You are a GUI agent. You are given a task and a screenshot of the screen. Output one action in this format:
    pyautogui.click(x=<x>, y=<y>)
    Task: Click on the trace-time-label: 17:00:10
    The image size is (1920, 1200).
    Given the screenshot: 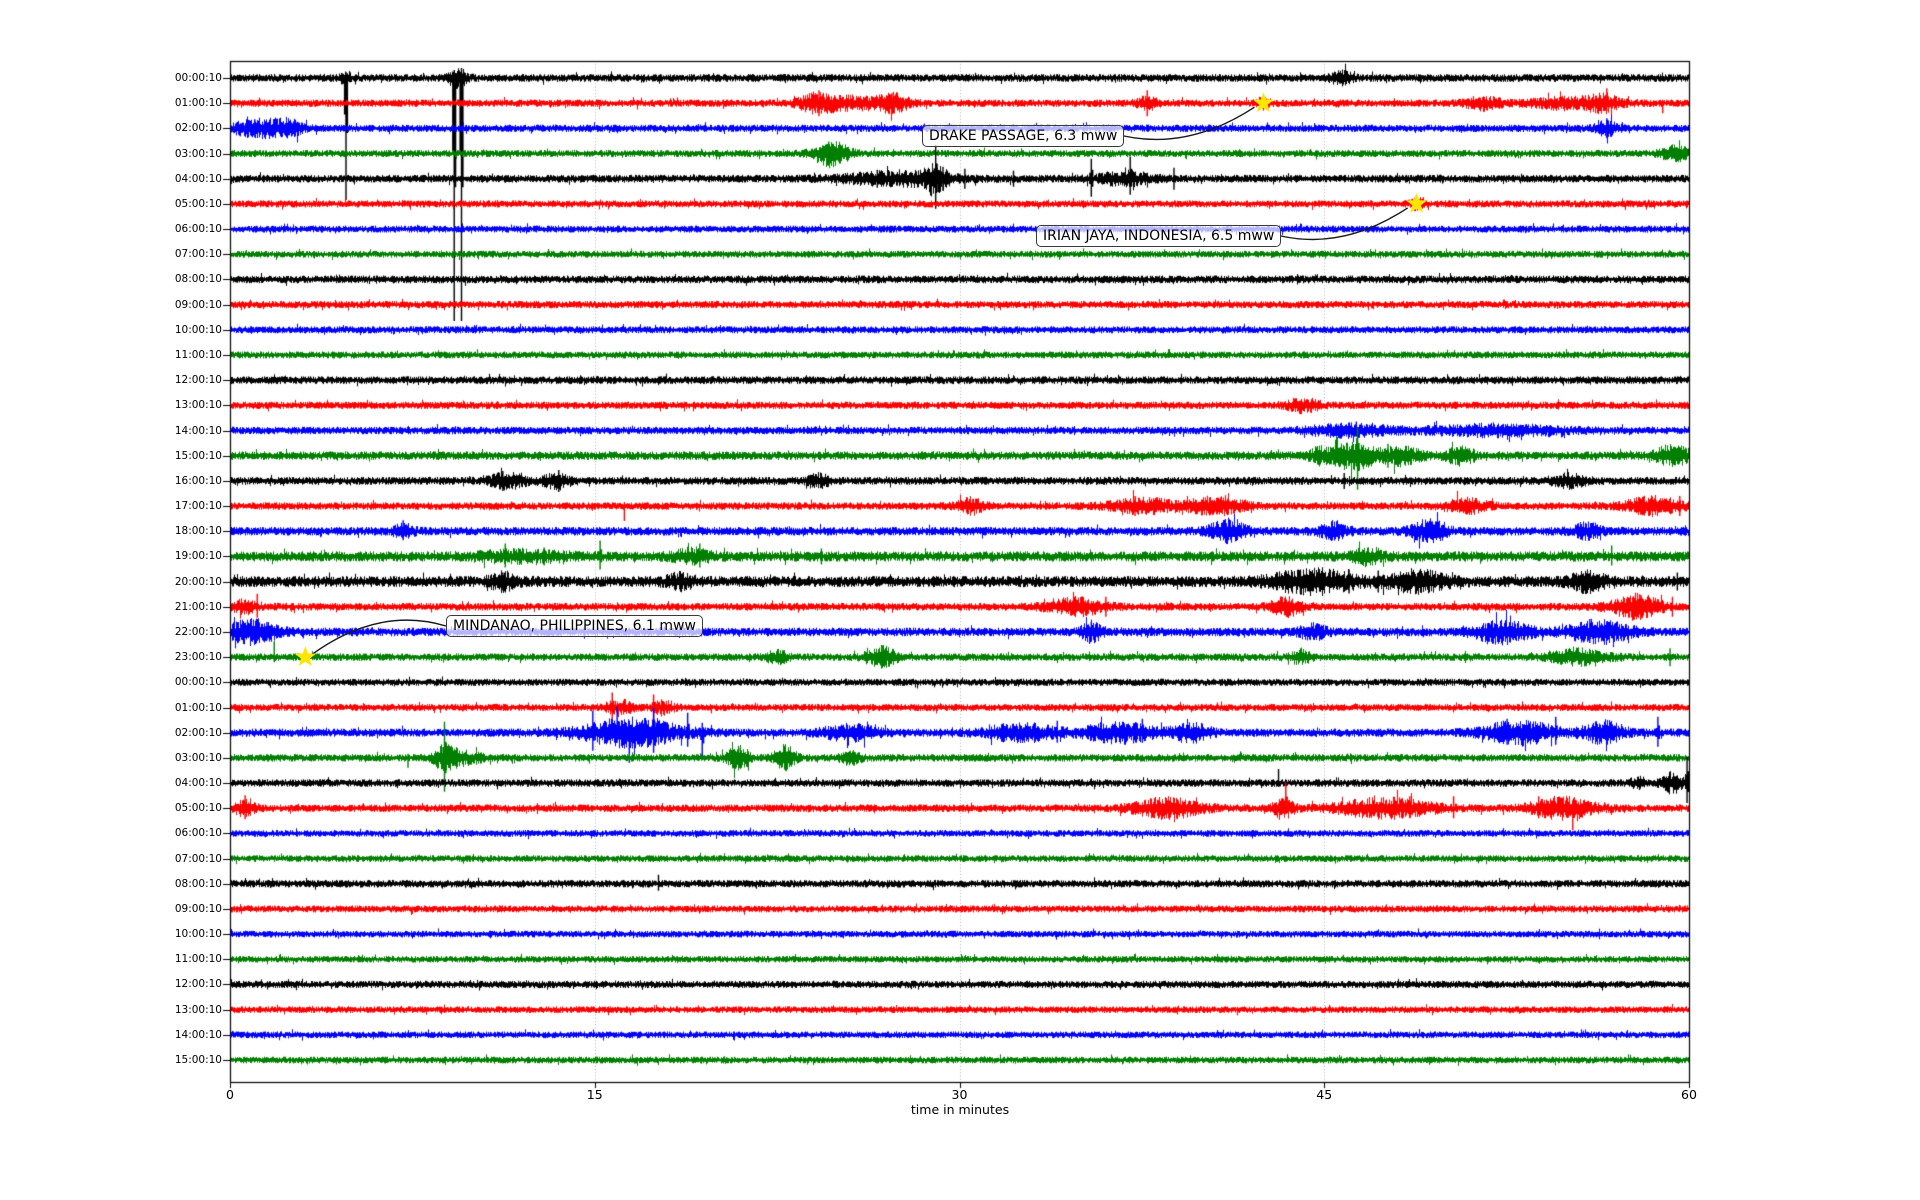 What is the action you would take?
    pyautogui.click(x=198, y=506)
    